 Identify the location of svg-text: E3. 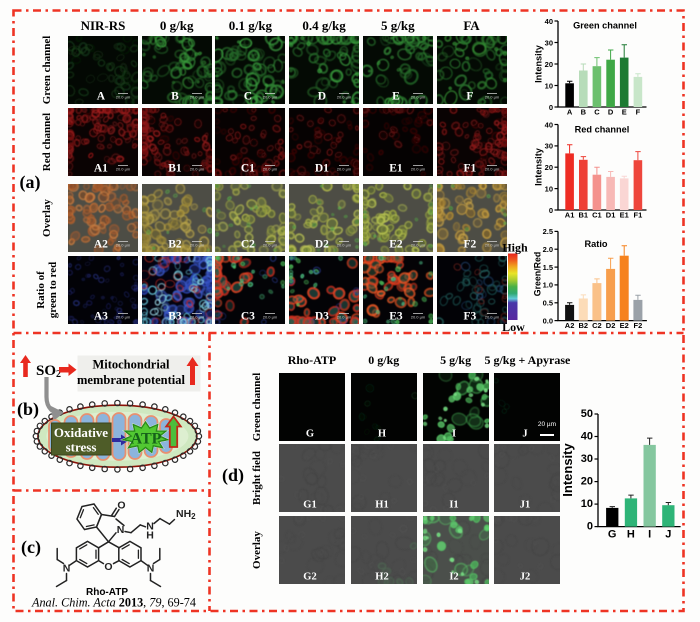
(396, 317).